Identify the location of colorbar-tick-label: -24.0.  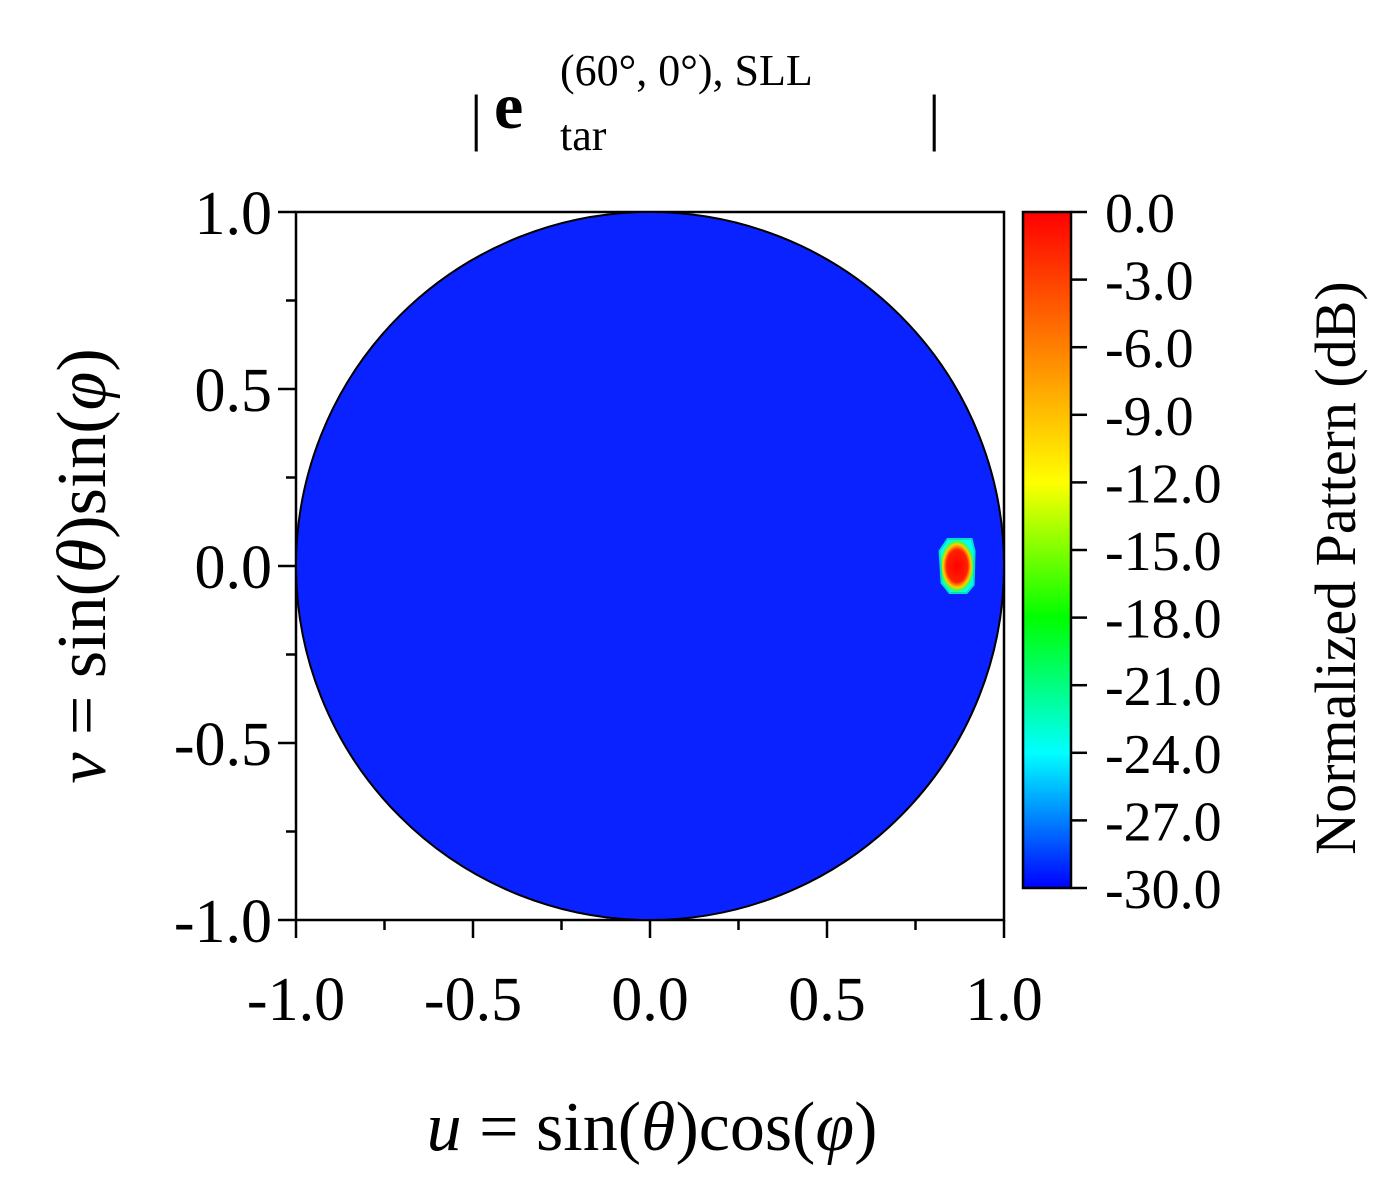
(1163, 755).